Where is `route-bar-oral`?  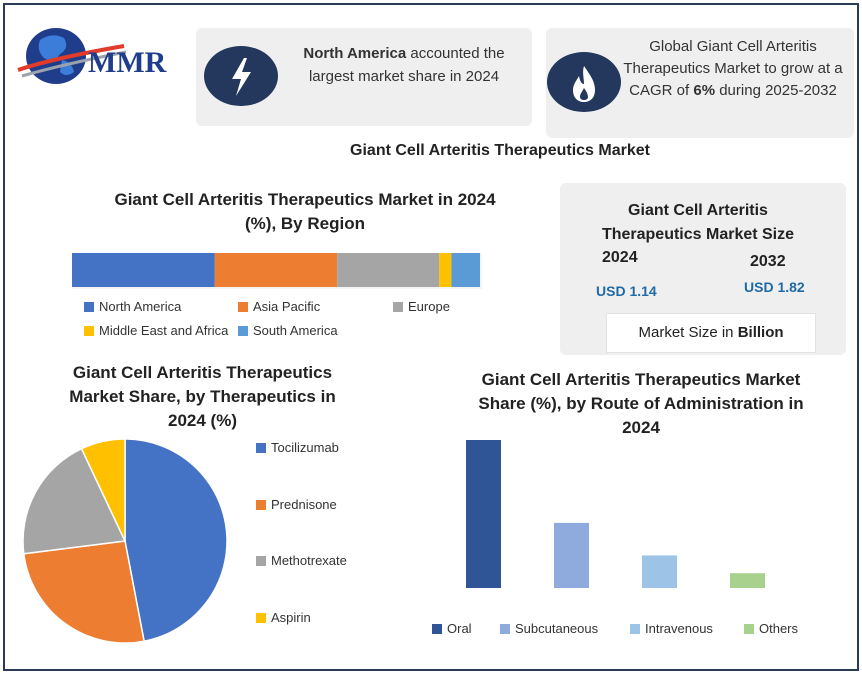 route-bar-oral is located at coordinates (483, 514).